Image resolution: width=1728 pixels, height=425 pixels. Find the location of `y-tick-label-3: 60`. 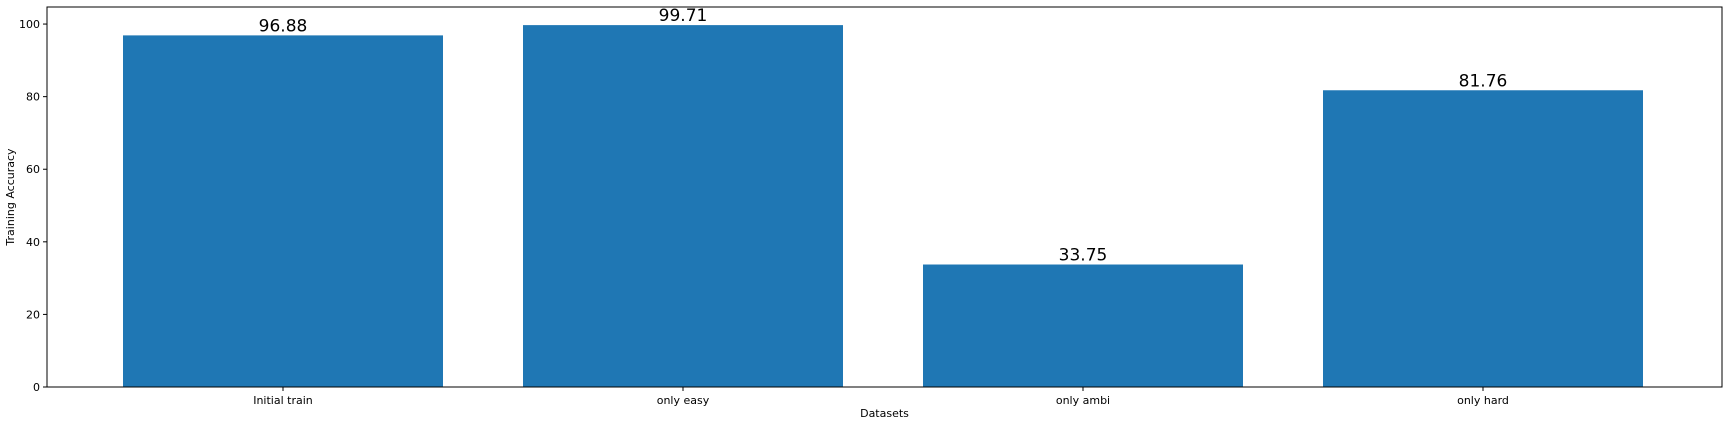

y-tick-label-3: 60 is located at coordinates (33, 169).